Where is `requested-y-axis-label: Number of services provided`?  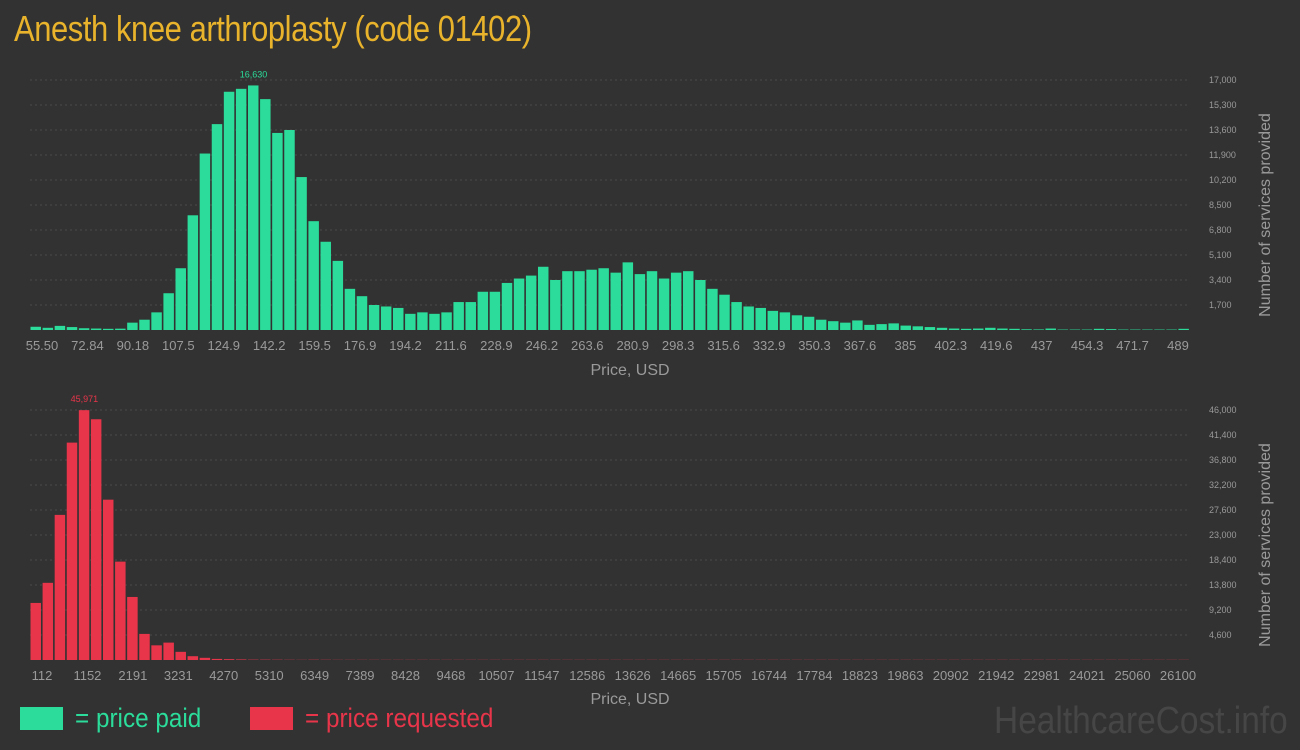
requested-y-axis-label: Number of services provided is located at coordinates (1265, 545).